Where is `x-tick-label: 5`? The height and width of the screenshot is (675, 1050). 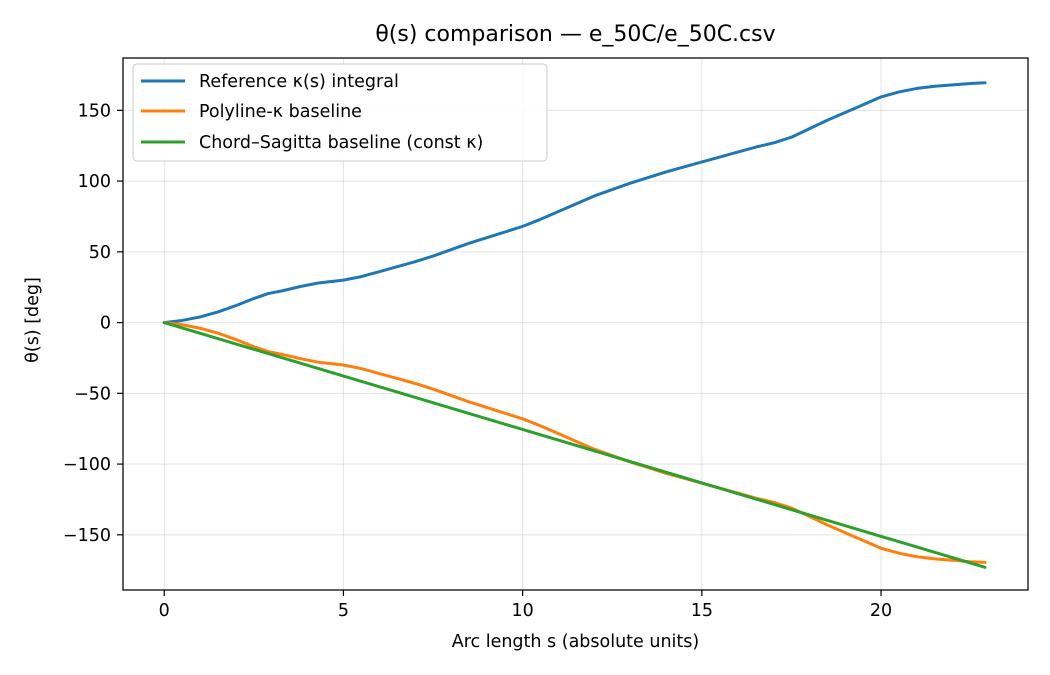 x-tick-label: 5 is located at coordinates (343, 611).